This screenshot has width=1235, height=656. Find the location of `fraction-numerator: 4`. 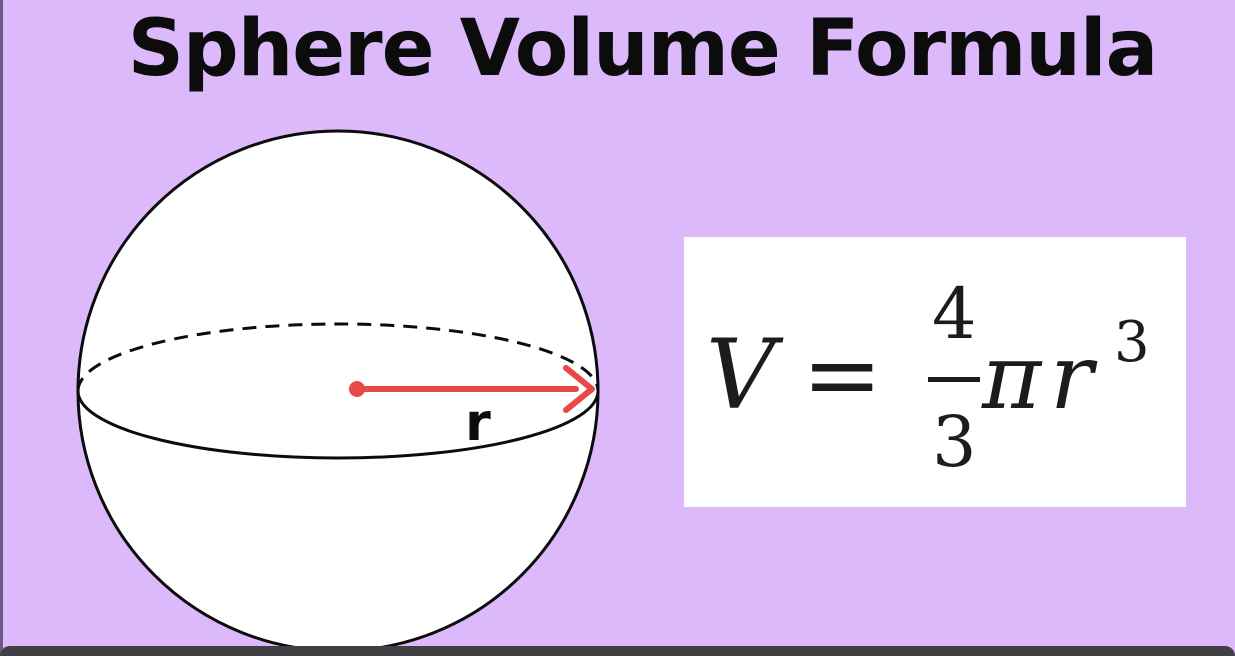

fraction-numerator: 4 is located at coordinates (954, 314).